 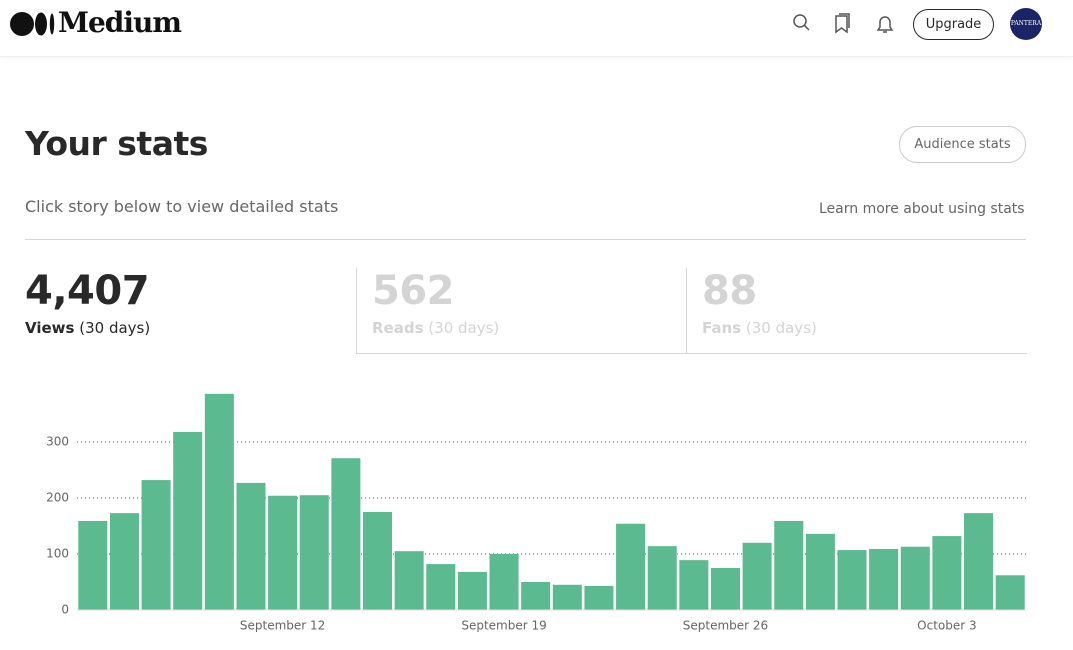 I want to click on stat-tab: 4,407 Views (30 days), so click(x=190, y=310).